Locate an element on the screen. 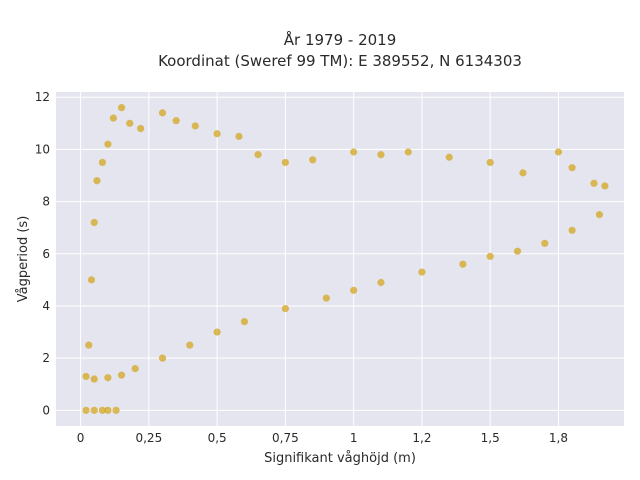  y-tick-label: 10 is located at coordinates (42, 149).